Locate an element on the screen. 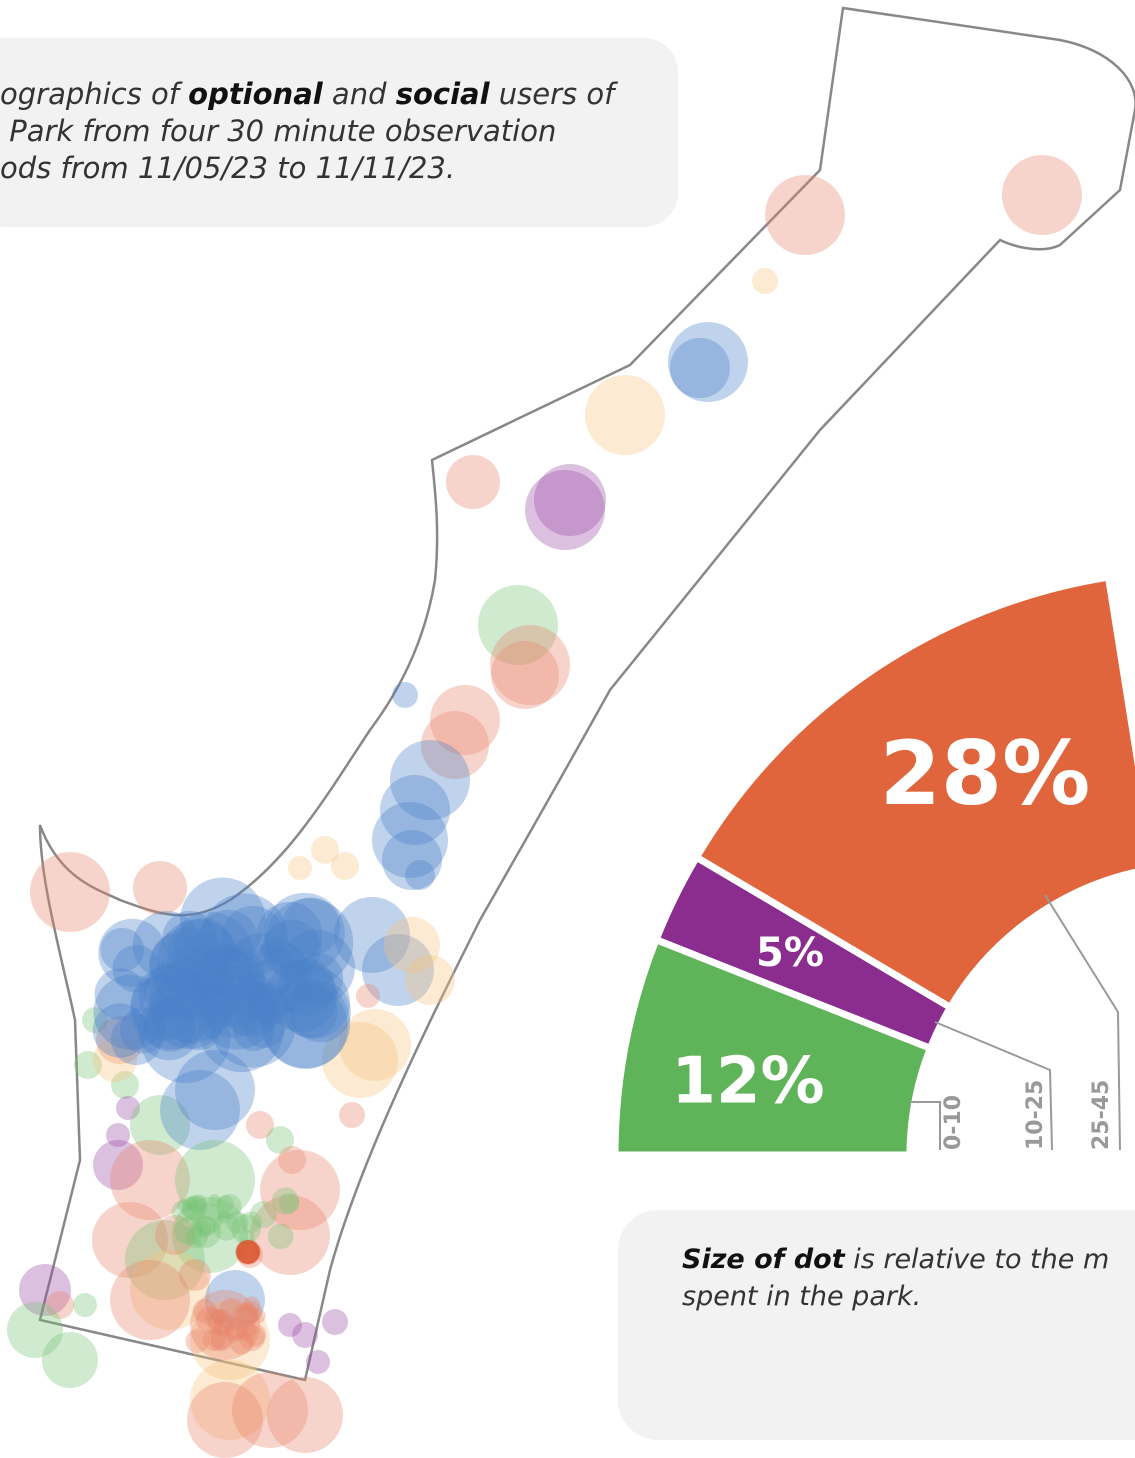  intro-span: ods from 11/05/23 to 11/11/23. is located at coordinates (227, 168).